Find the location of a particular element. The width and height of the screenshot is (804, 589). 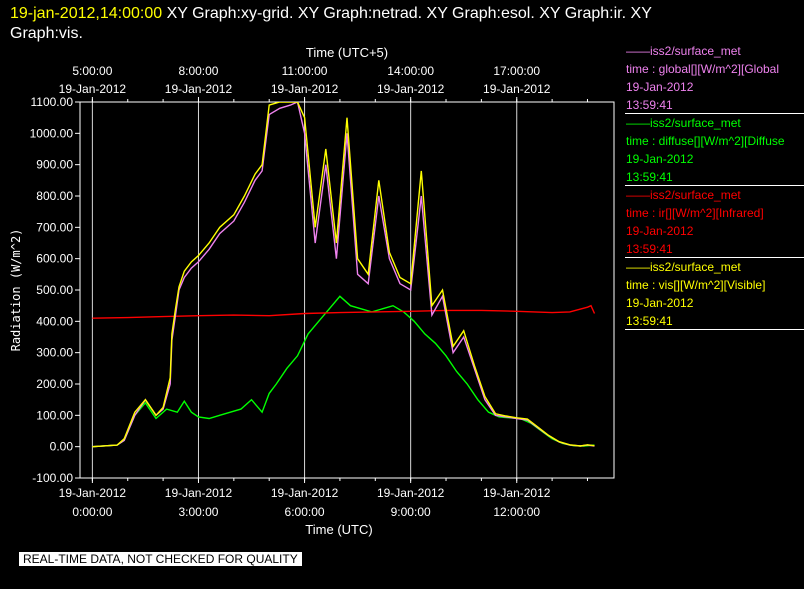

x-tick-label-time: 12:00:00 is located at coordinates (516, 512).